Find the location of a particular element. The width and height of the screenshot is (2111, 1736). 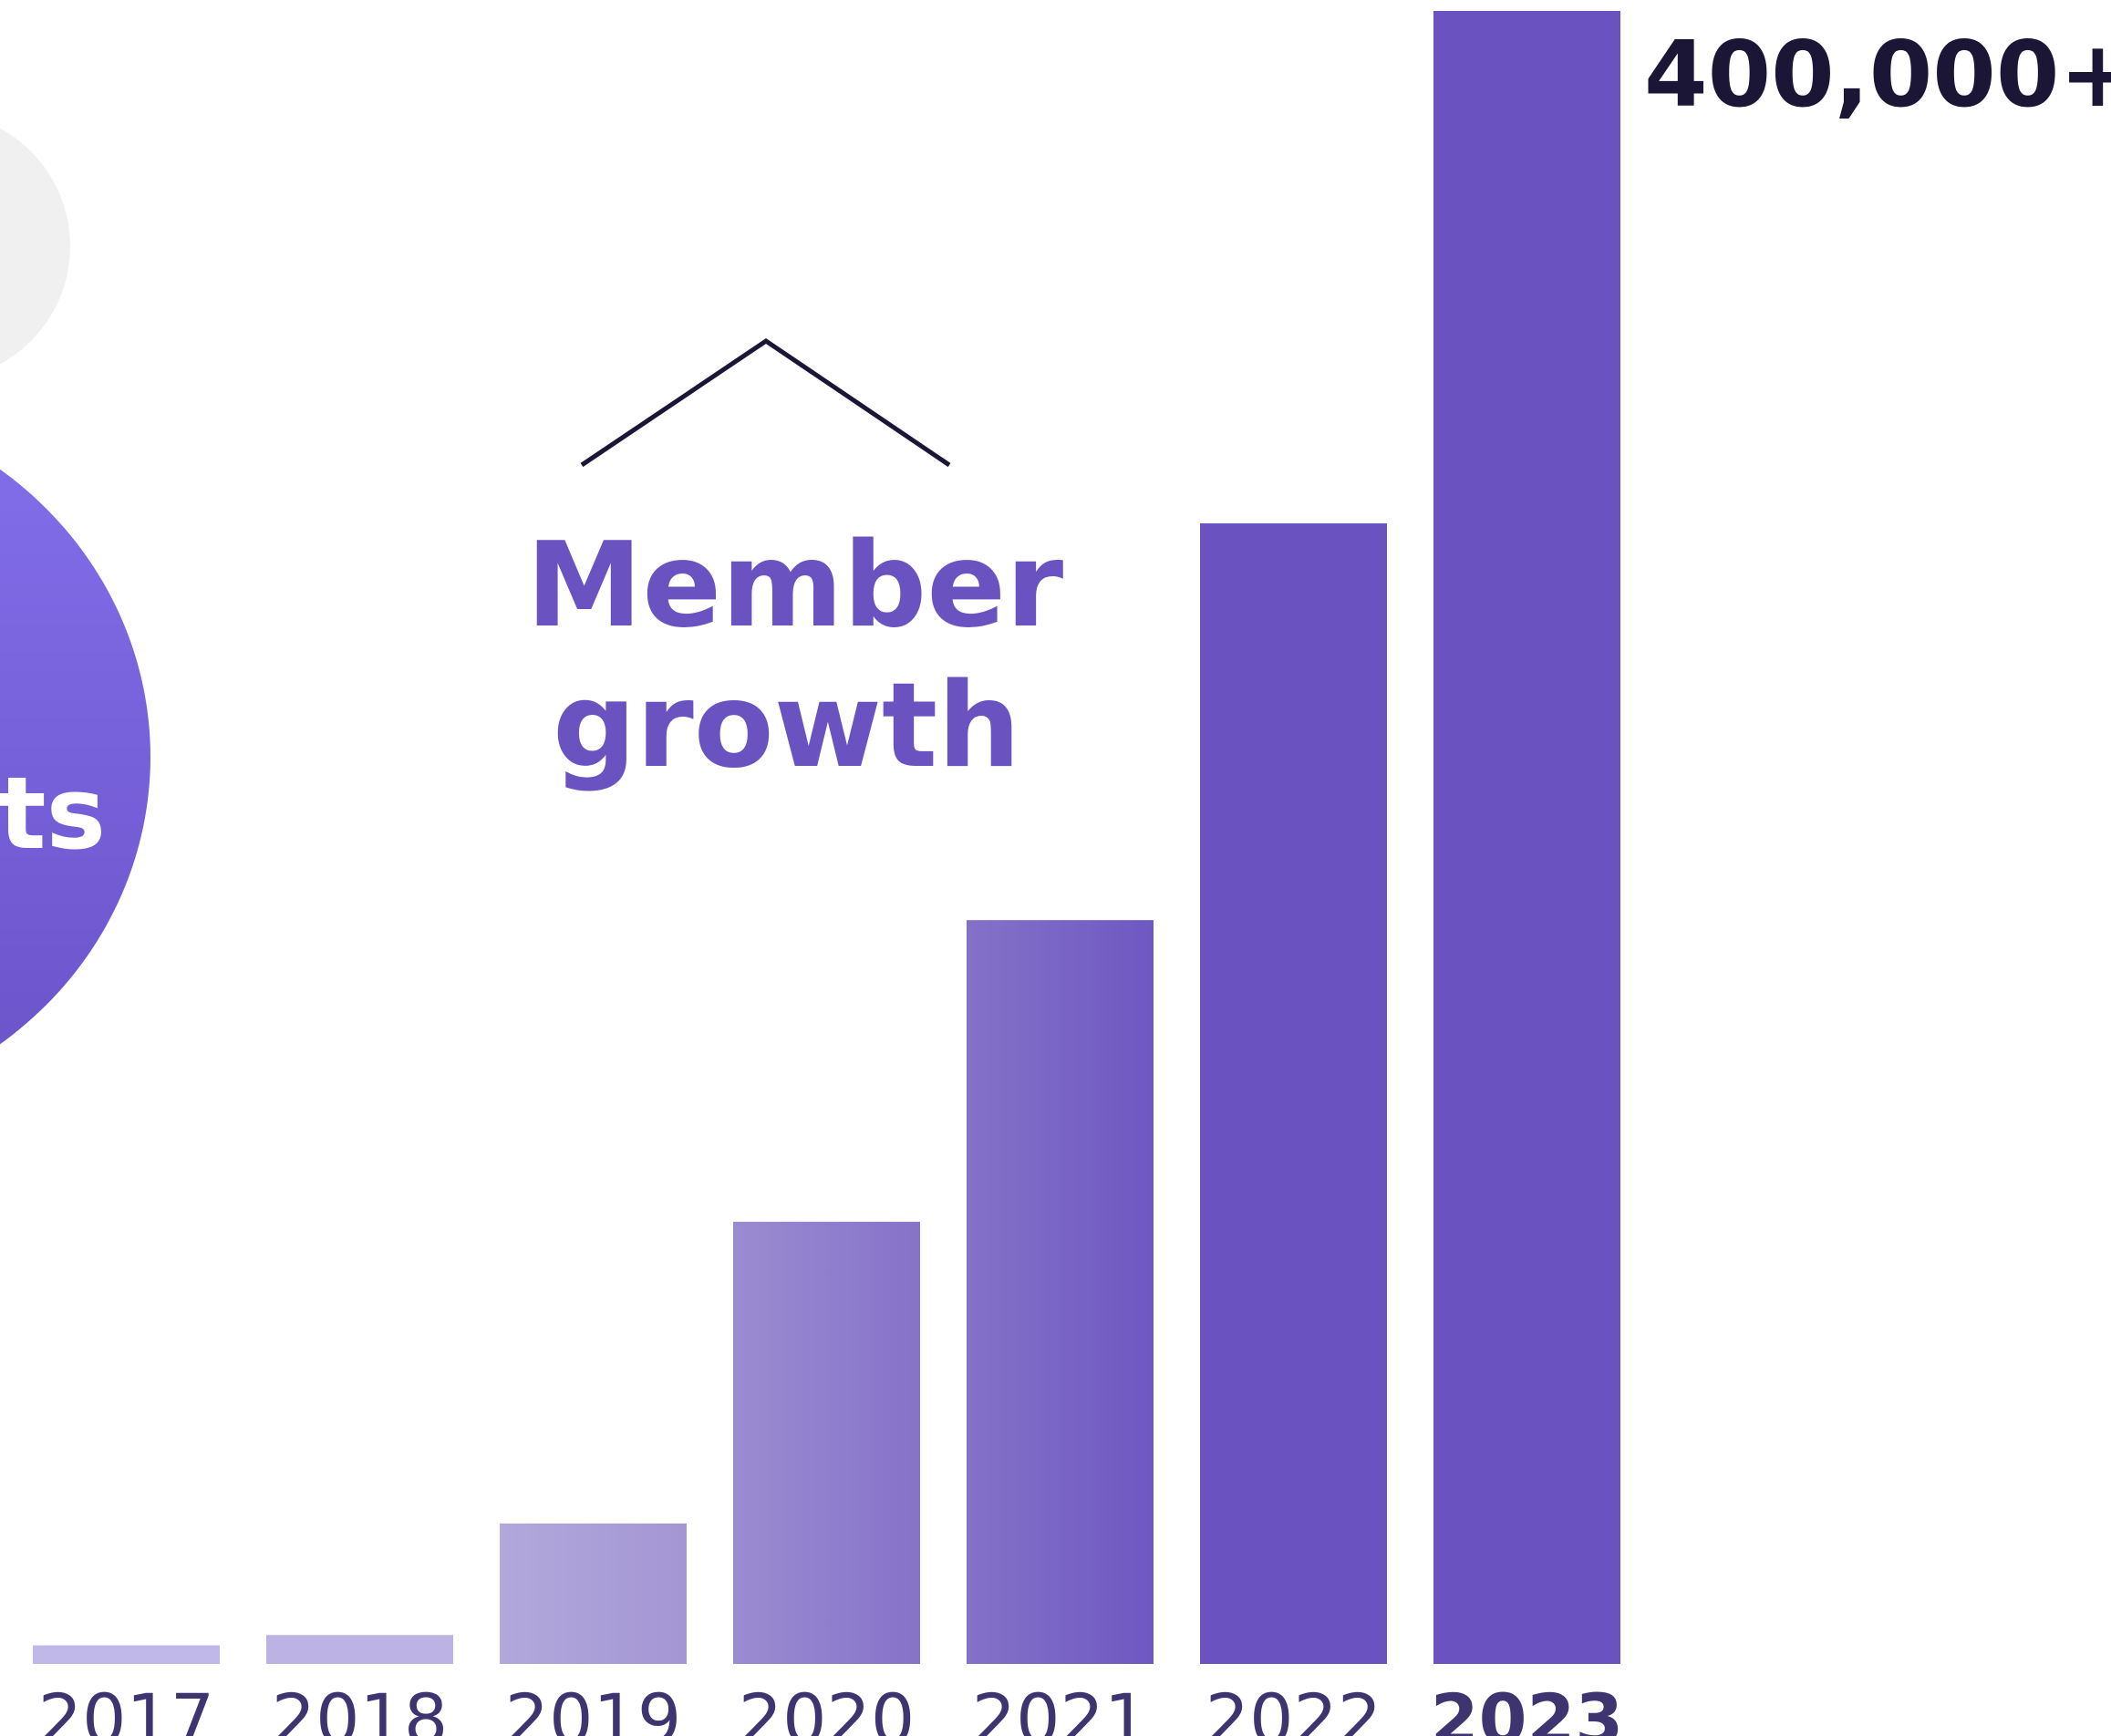

x-tick-label-2019: 2019 is located at coordinates (593, 1707).